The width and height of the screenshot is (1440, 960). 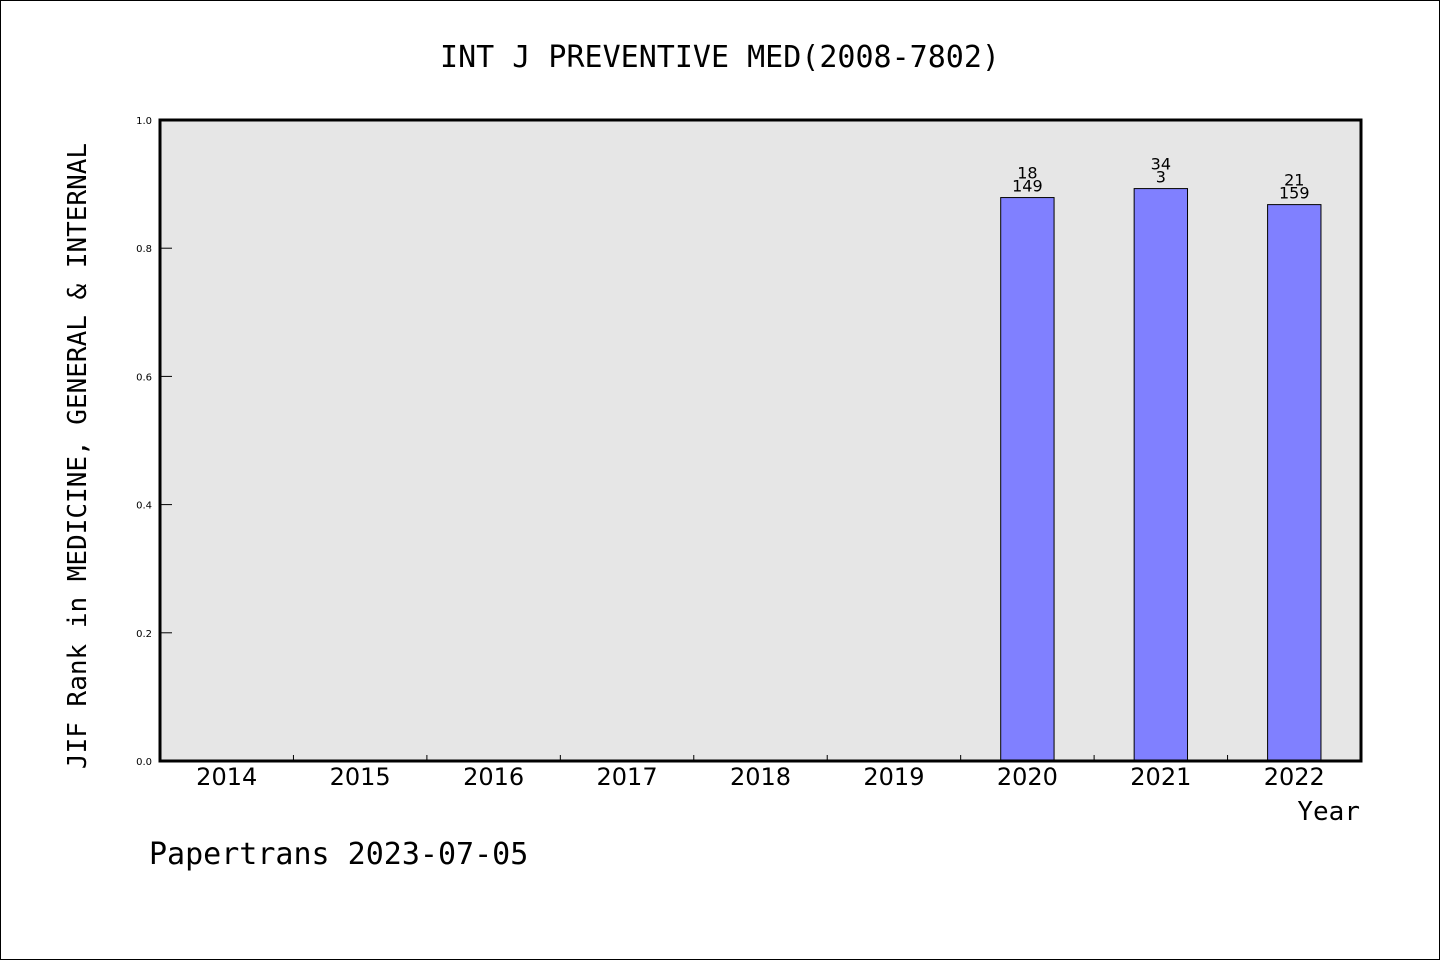 I want to click on y-tick-label-1.0: 1.0, so click(x=144, y=121).